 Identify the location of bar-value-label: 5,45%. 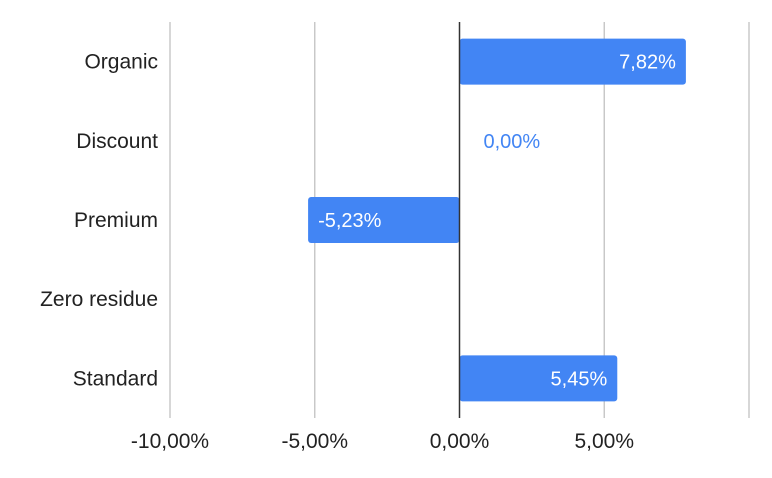
(579, 379).